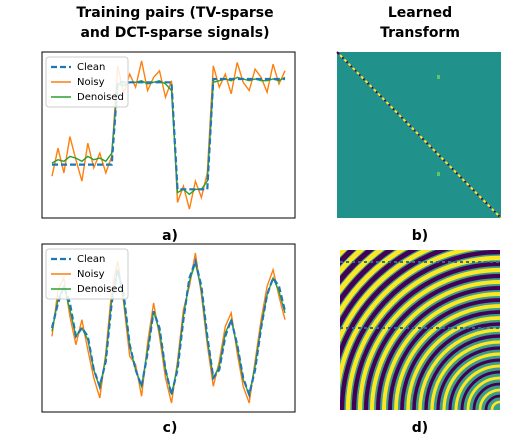 The width and height of the screenshot is (513, 443). What do you see at coordinates (170, 236) in the screenshot?
I see `panel-label: a)` at bounding box center [170, 236].